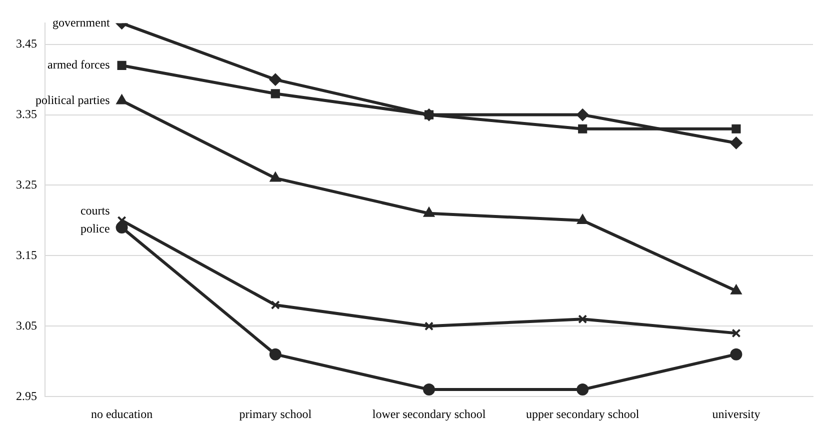 The height and width of the screenshot is (437, 831). What do you see at coordinates (26, 395) in the screenshot?
I see `y-tick-label: 2.95` at bounding box center [26, 395].